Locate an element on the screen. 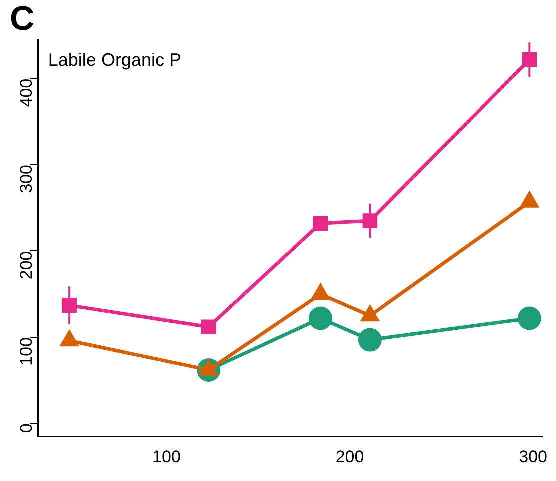 The image size is (556, 481). x-tick-label: 100 is located at coordinates (166, 456).